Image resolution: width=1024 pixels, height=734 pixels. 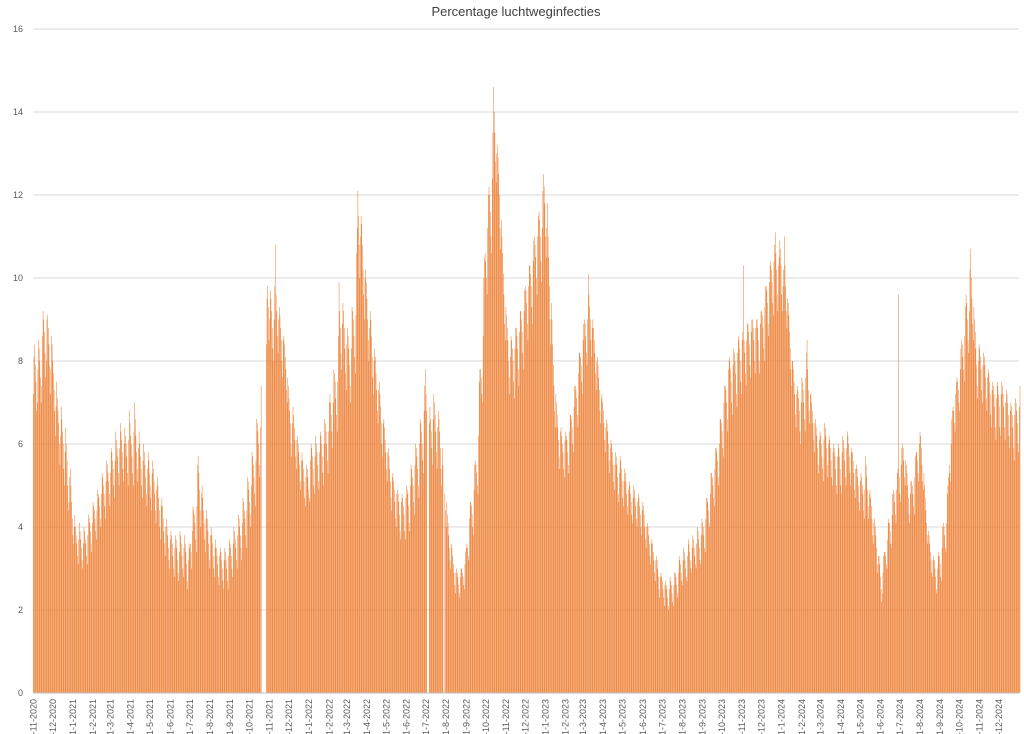 What do you see at coordinates (566, 716) in the screenshot?
I see `x-tick-label: 1-2-2023` at bounding box center [566, 716].